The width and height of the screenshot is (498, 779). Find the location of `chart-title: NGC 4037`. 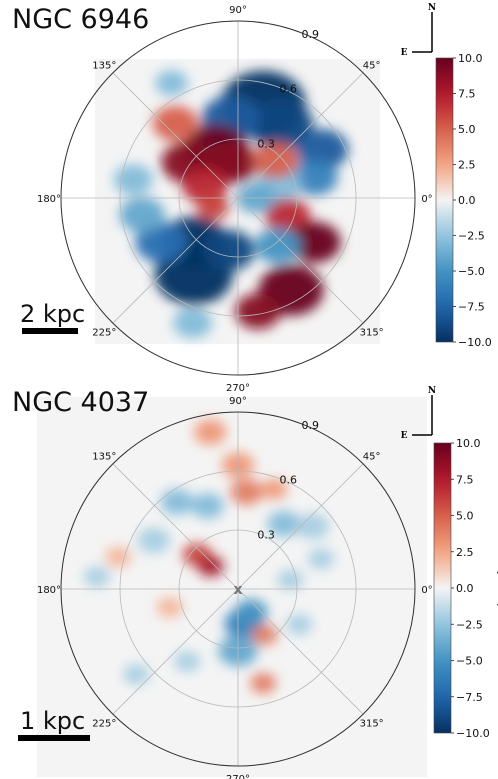

chart-title: NGC 4037 is located at coordinates (81, 402).